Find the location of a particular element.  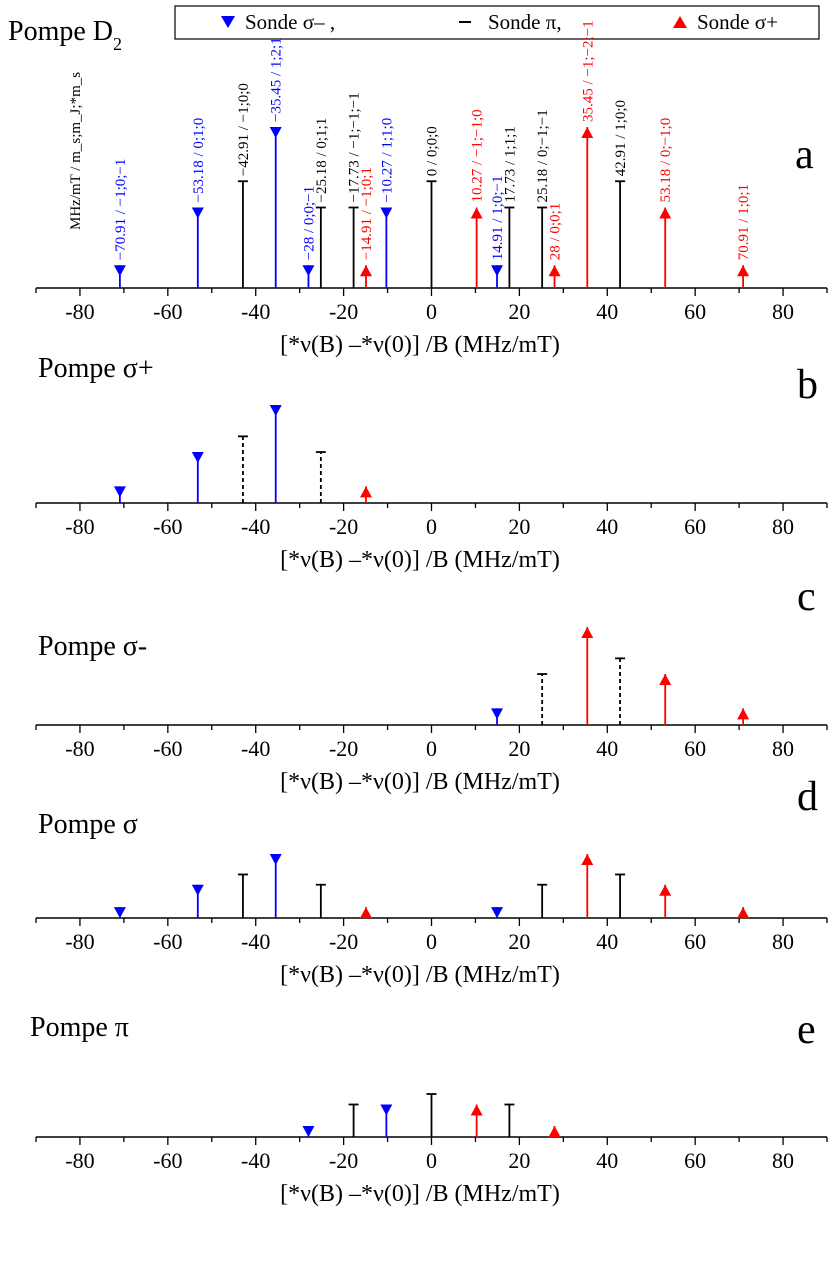

tick-label: 20 is located at coordinates (519, 941).